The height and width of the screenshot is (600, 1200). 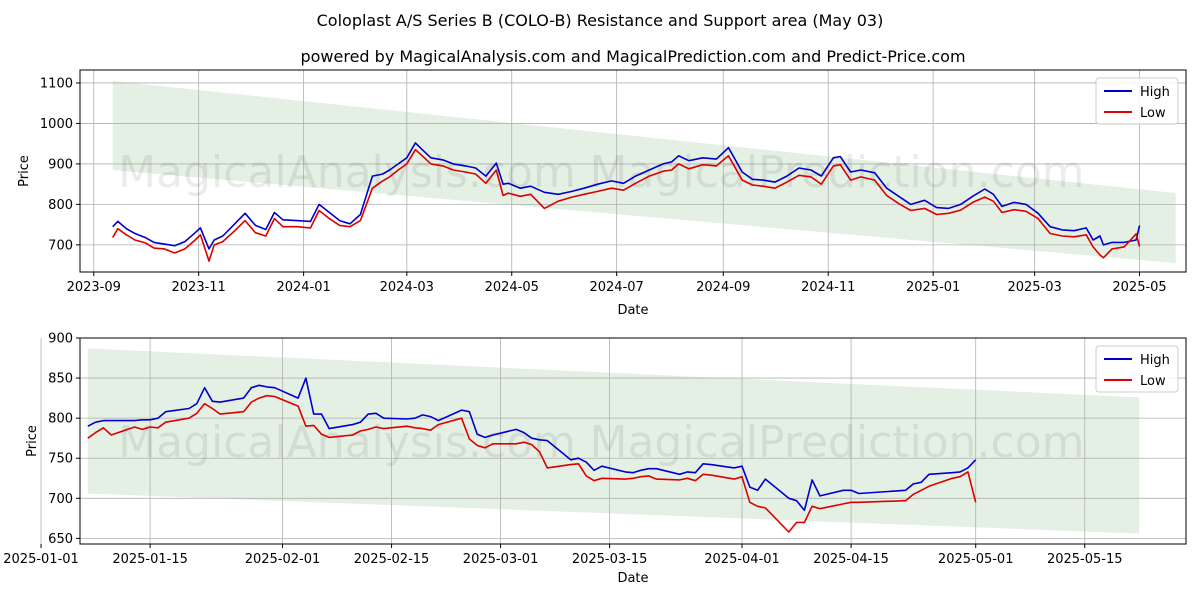 What do you see at coordinates (56, 124) in the screenshot?
I see `y-tick-label: 1000` at bounding box center [56, 124].